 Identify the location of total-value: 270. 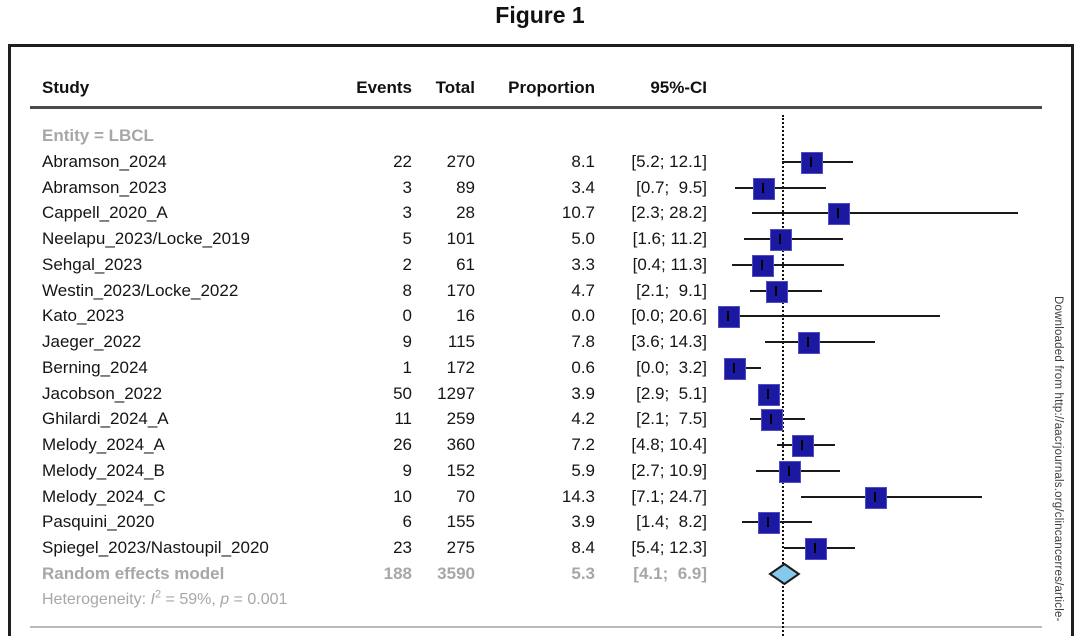
(460, 161).